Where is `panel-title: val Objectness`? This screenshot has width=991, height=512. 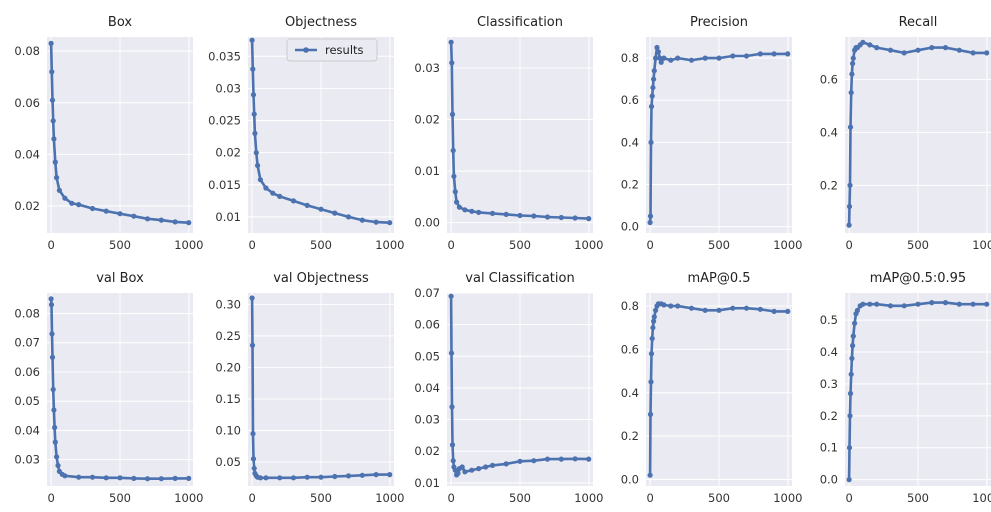
panel-title: val Objectness is located at coordinates (321, 278).